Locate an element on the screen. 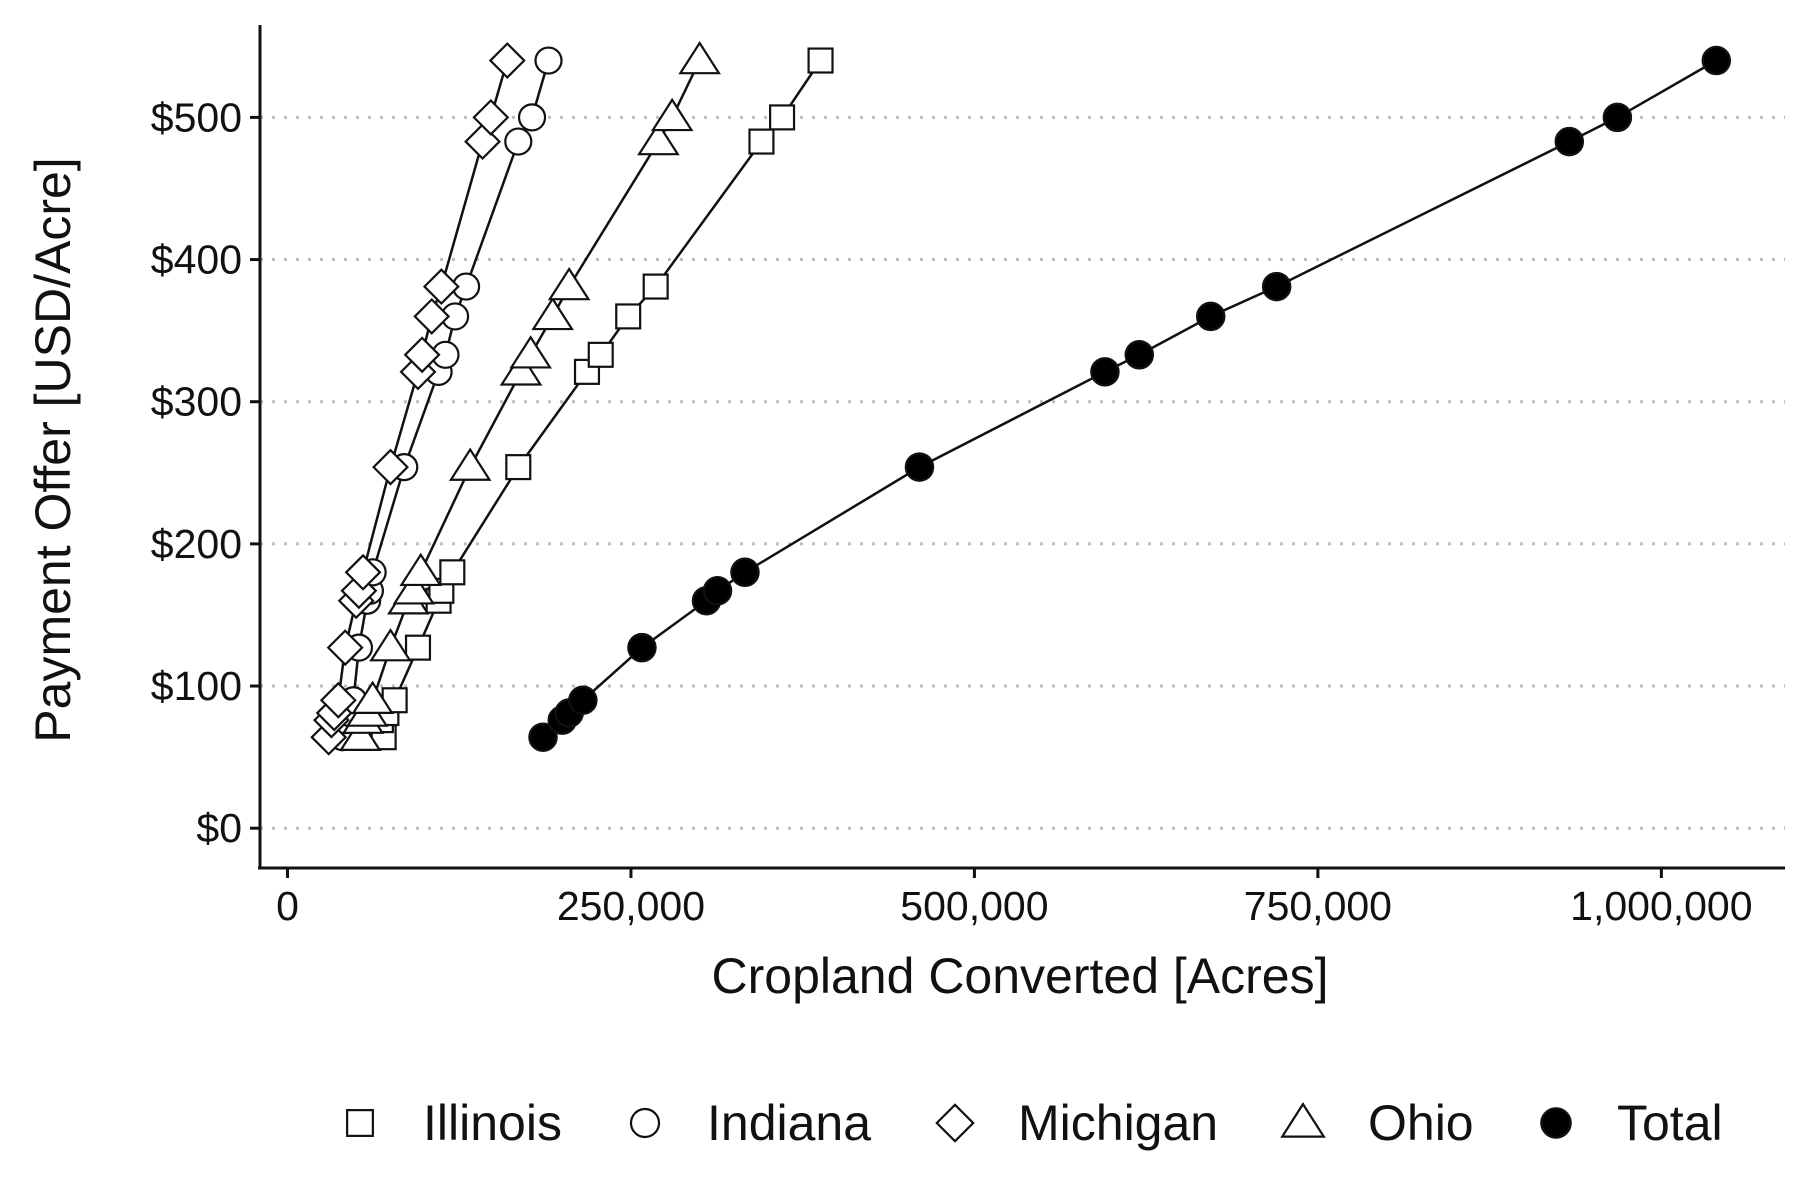 This screenshot has width=1800, height=1200. legend-item-michigan: Michigan is located at coordinates (1076, 1123).